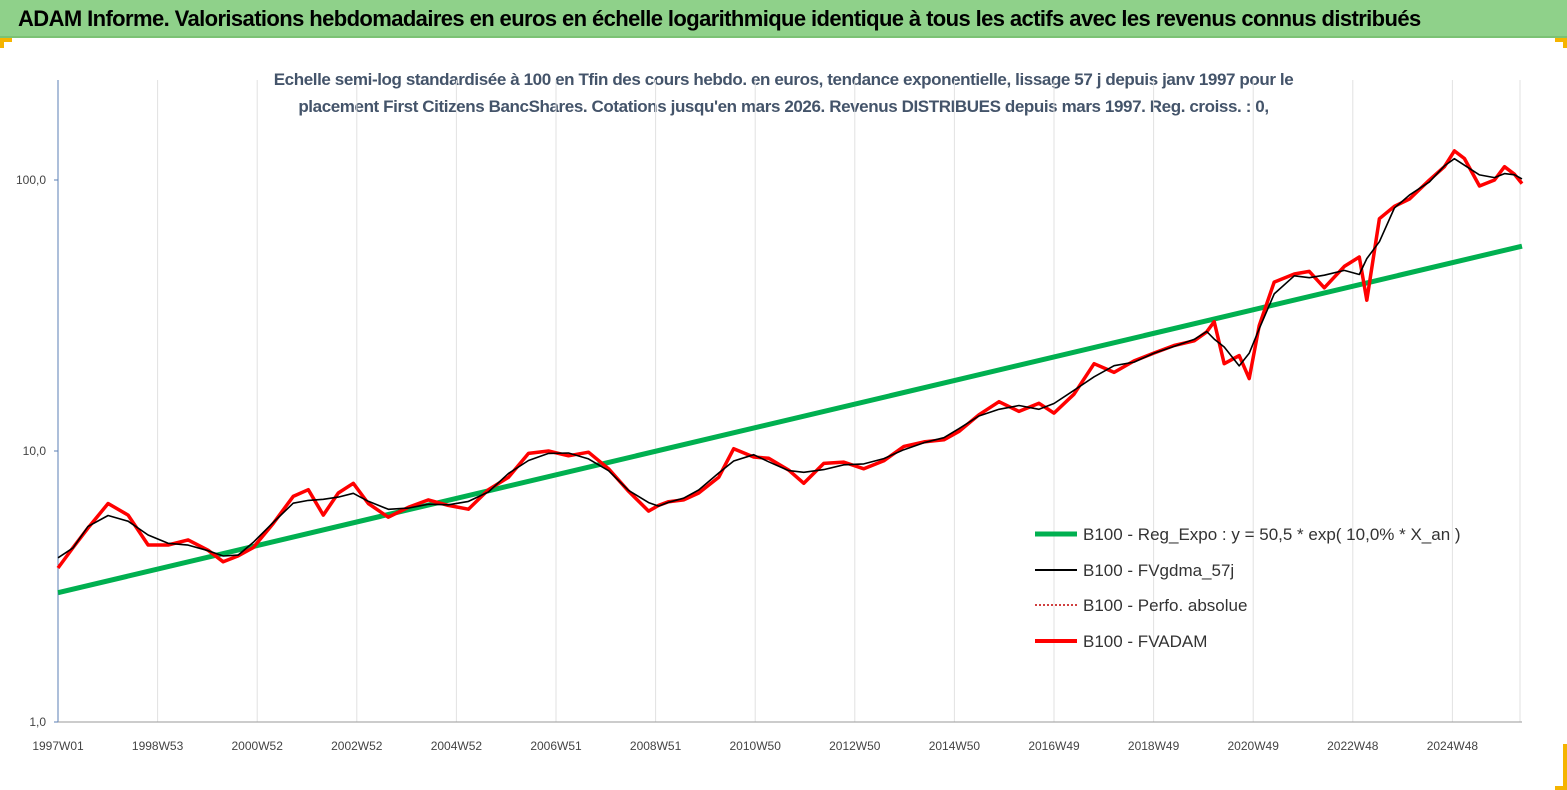 The image size is (1567, 790). I want to click on x-tick-label: 2016W49, so click(1054, 746).